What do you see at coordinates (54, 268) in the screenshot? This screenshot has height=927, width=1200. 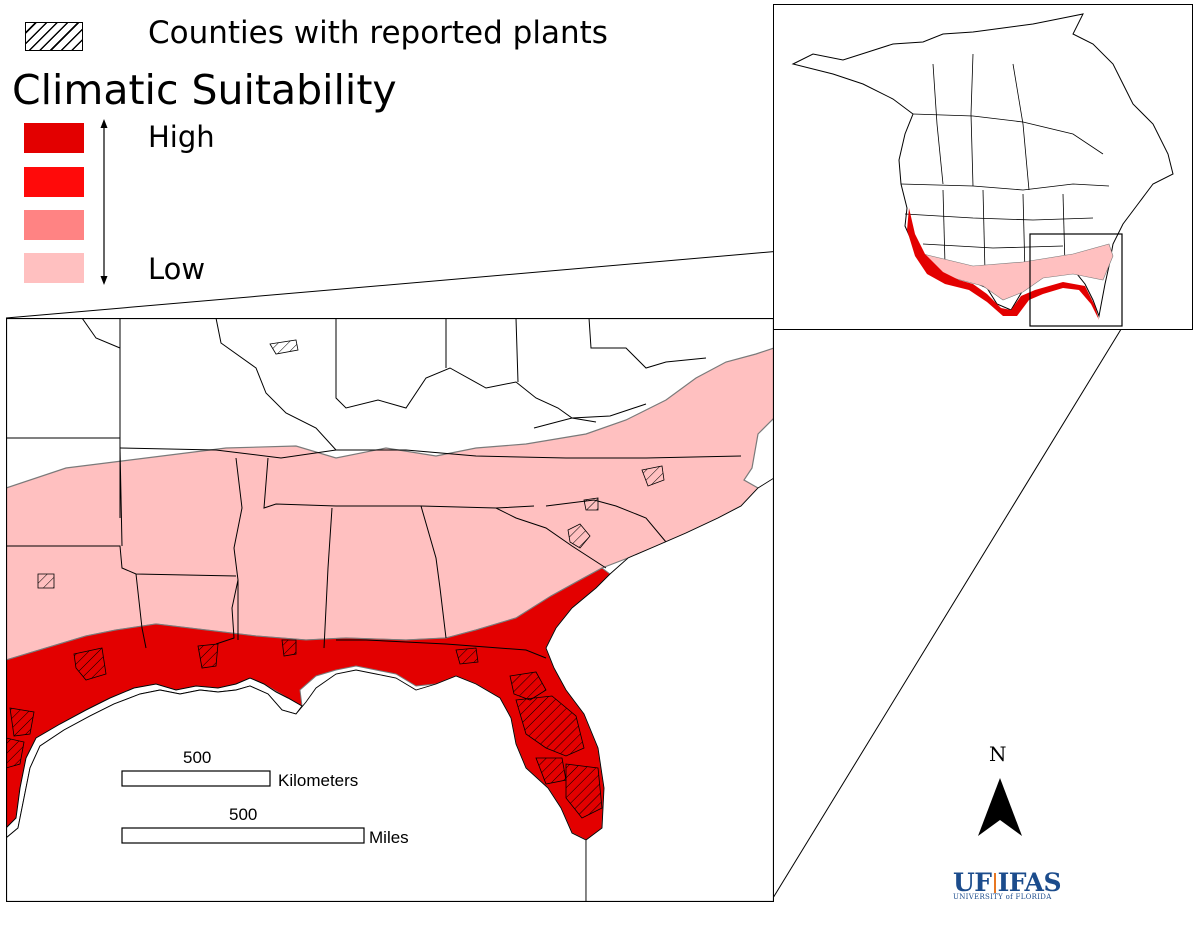 I see `legend-swatch-low` at bounding box center [54, 268].